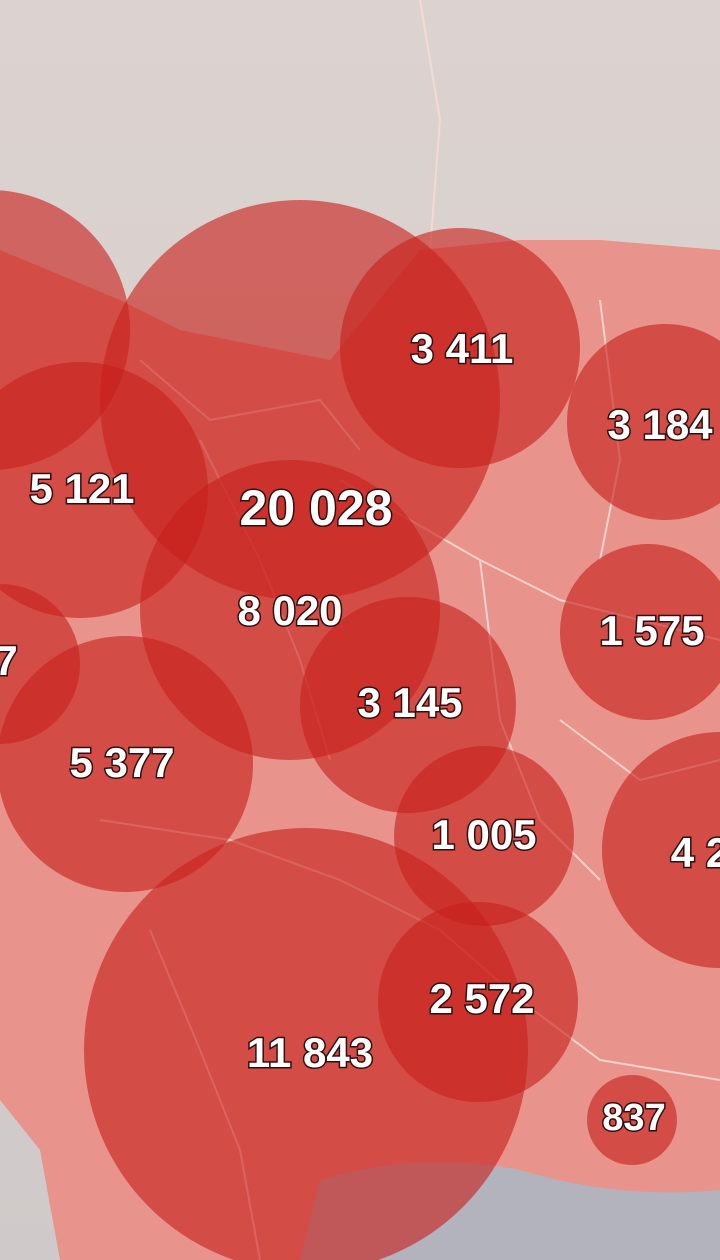 The height and width of the screenshot is (1260, 720). Describe the element at coordinates (310, 1052) in the screenshot. I see `bubble-label-south-west: 11 843` at that location.